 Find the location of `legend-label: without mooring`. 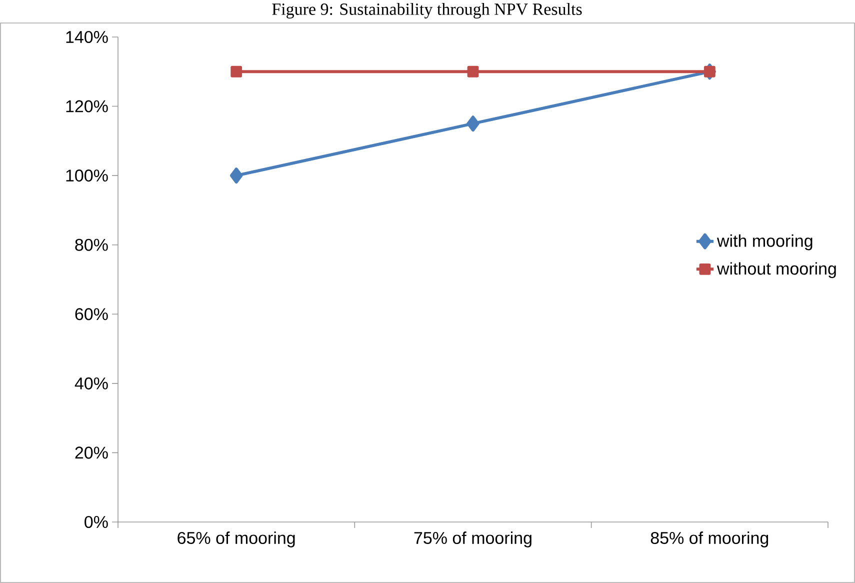

legend-label: without mooring is located at coordinates (776, 270).